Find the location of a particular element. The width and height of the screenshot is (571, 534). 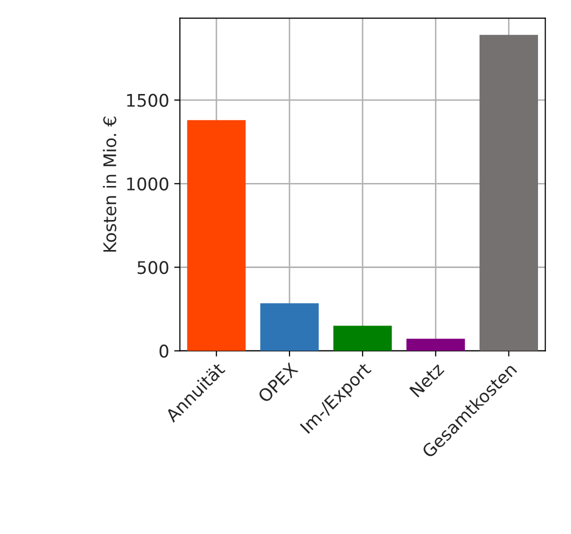

y-tick-label: 1000 is located at coordinates (147, 184).